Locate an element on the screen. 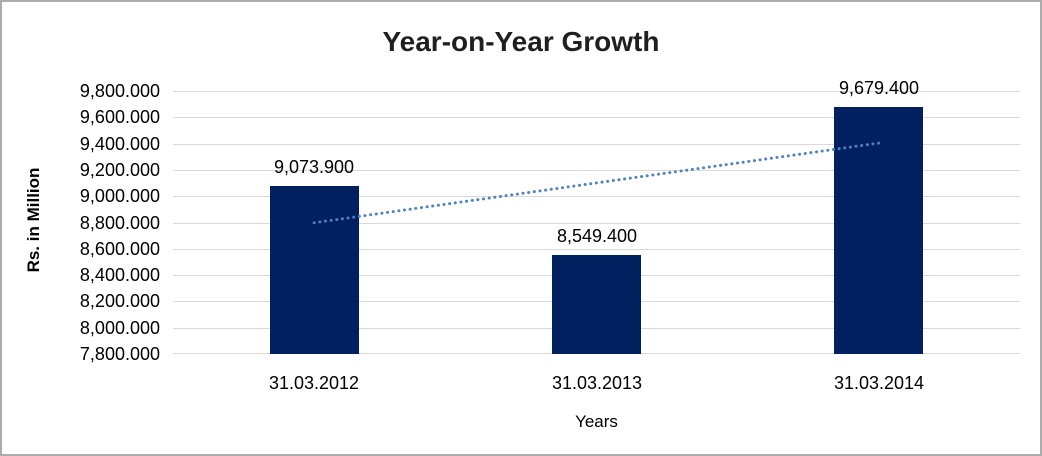 The image size is (1042, 456). y-tick-label: 9,800.000 is located at coordinates (119, 91).